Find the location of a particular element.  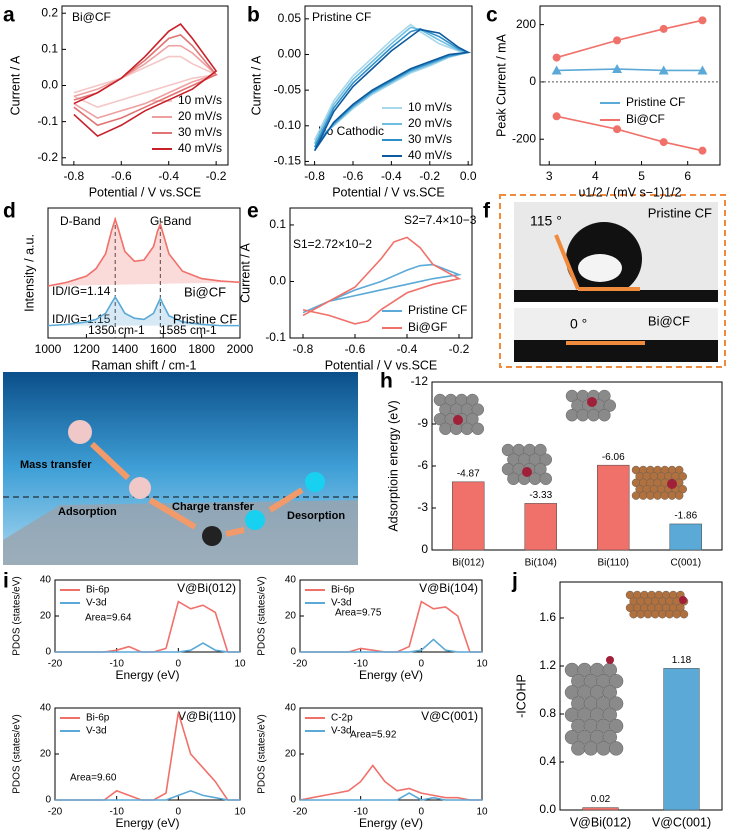

ion is located at coordinates (315, 482).